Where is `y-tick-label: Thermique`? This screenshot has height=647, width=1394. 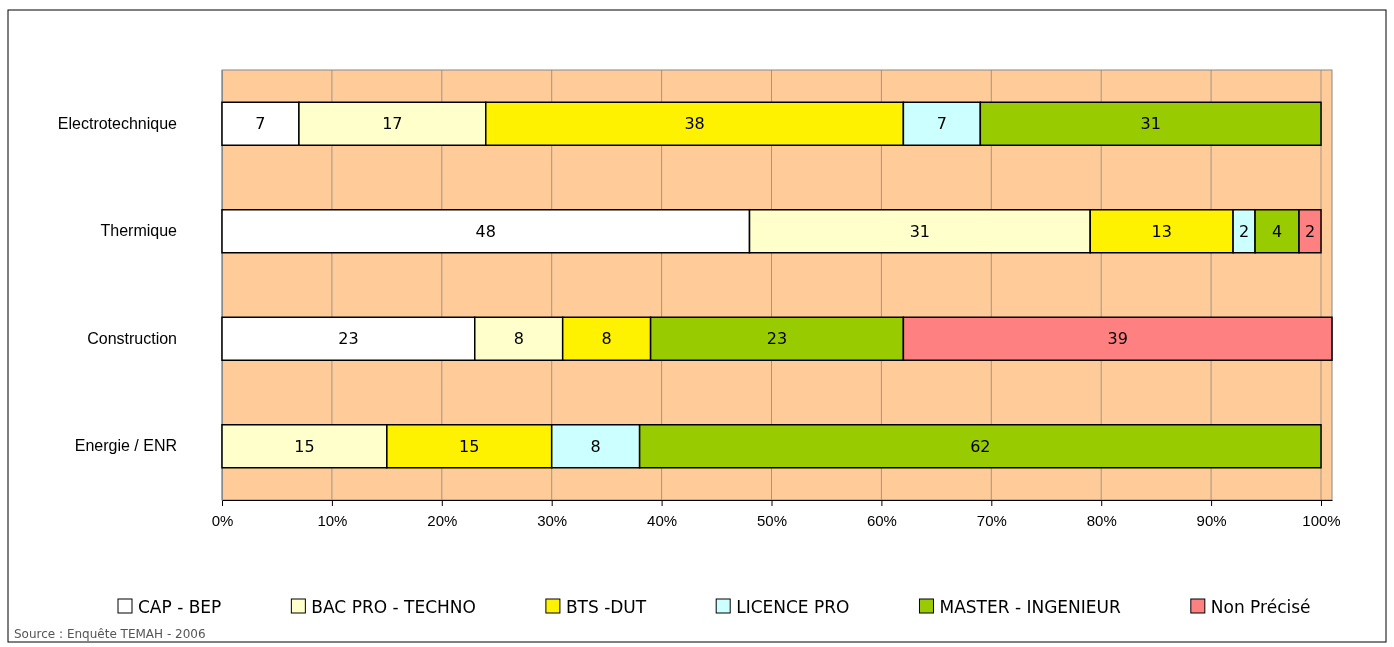
y-tick-label: Thermique is located at coordinates (139, 231).